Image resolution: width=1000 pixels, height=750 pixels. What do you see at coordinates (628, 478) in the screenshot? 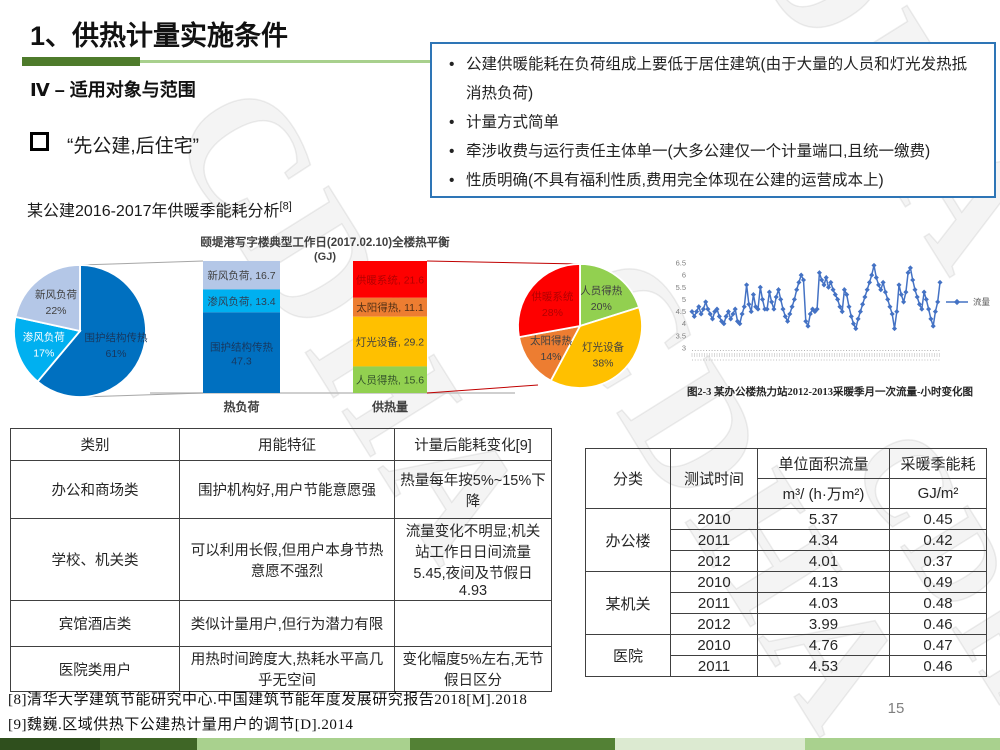
I see `table-header-cell: 分类` at bounding box center [628, 478].